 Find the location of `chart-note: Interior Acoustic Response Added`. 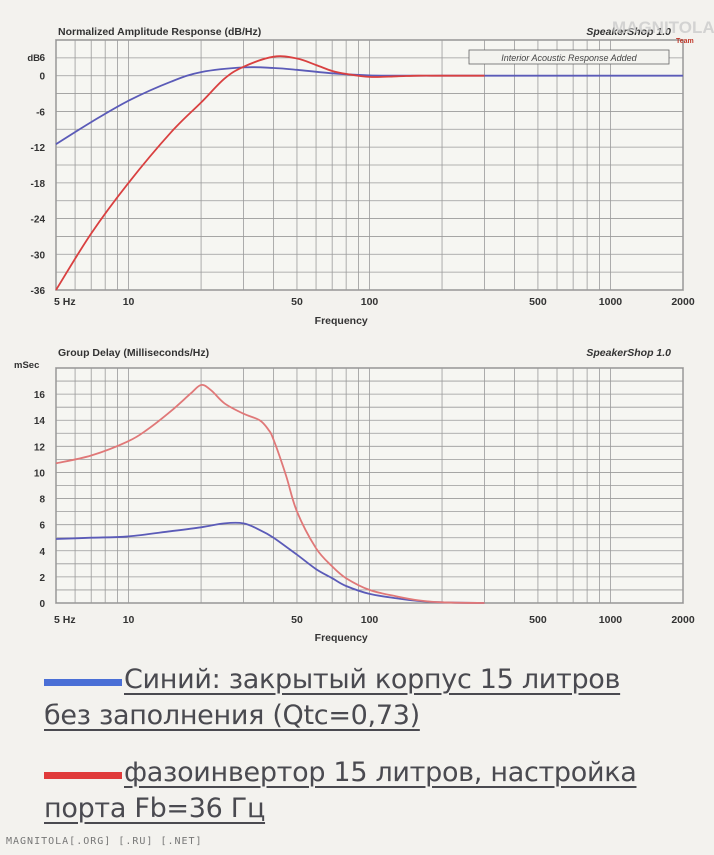

chart-note: Interior Acoustic Response Added is located at coordinates (569, 58).